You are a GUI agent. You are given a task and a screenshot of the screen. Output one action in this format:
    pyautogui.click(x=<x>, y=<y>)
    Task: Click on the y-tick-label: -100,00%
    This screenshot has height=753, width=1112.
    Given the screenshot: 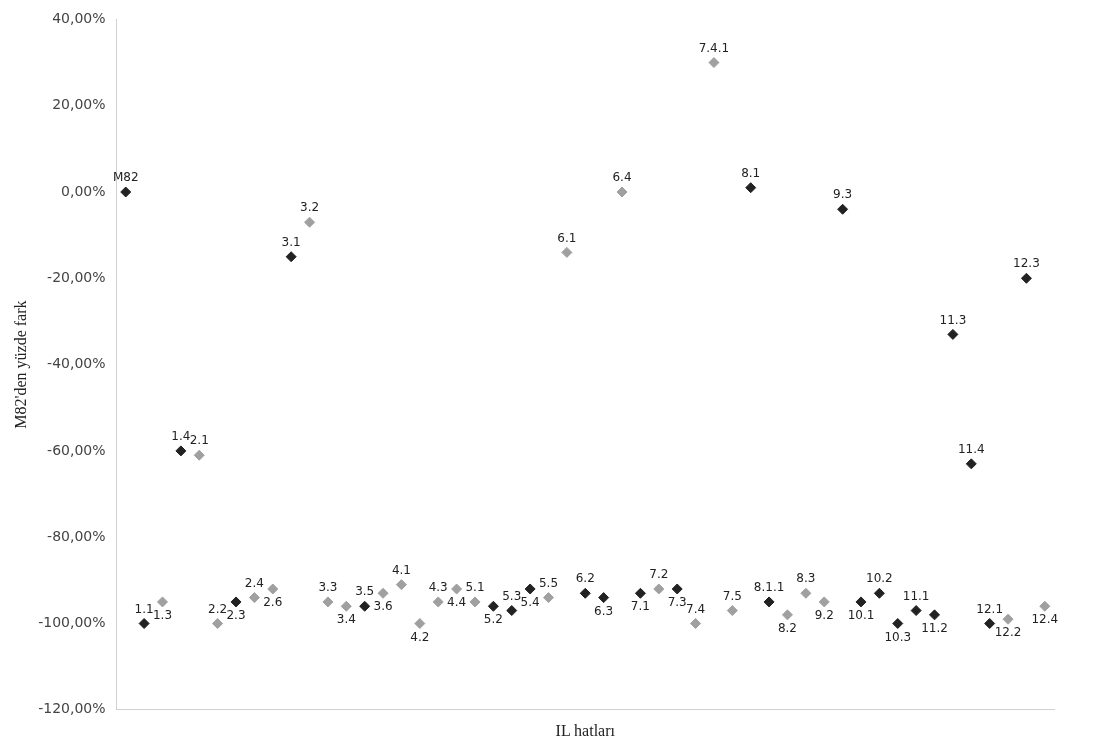 What is the action you would take?
    pyautogui.click(x=72, y=622)
    